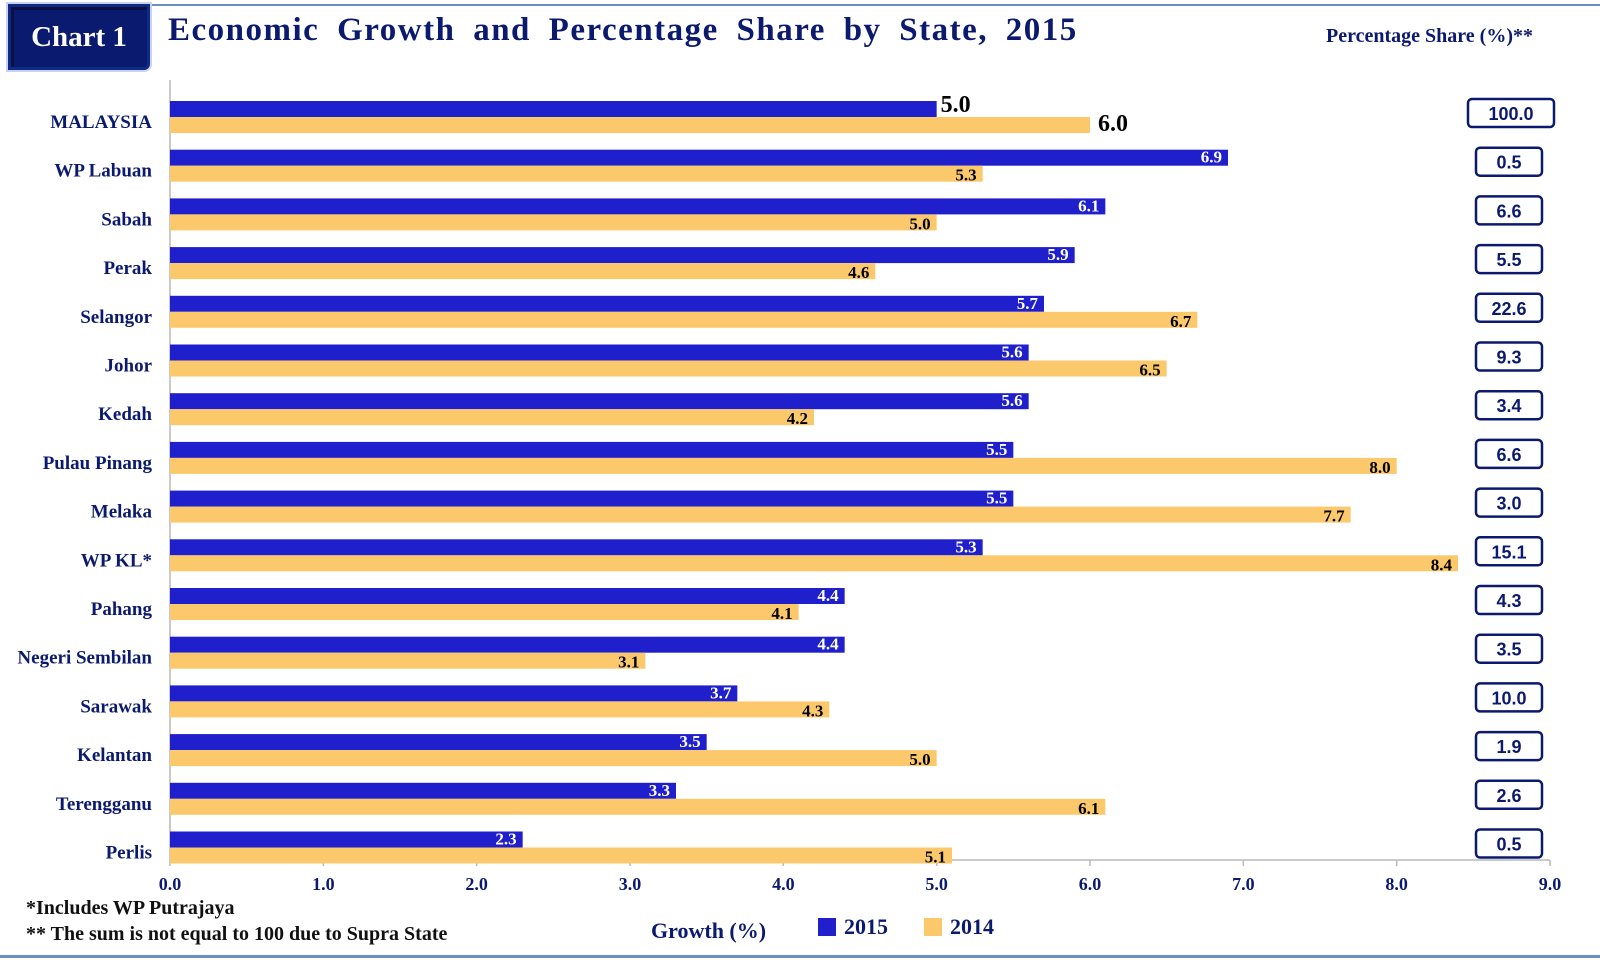  I want to click on value-label-2014: 6.0, so click(1113, 124).